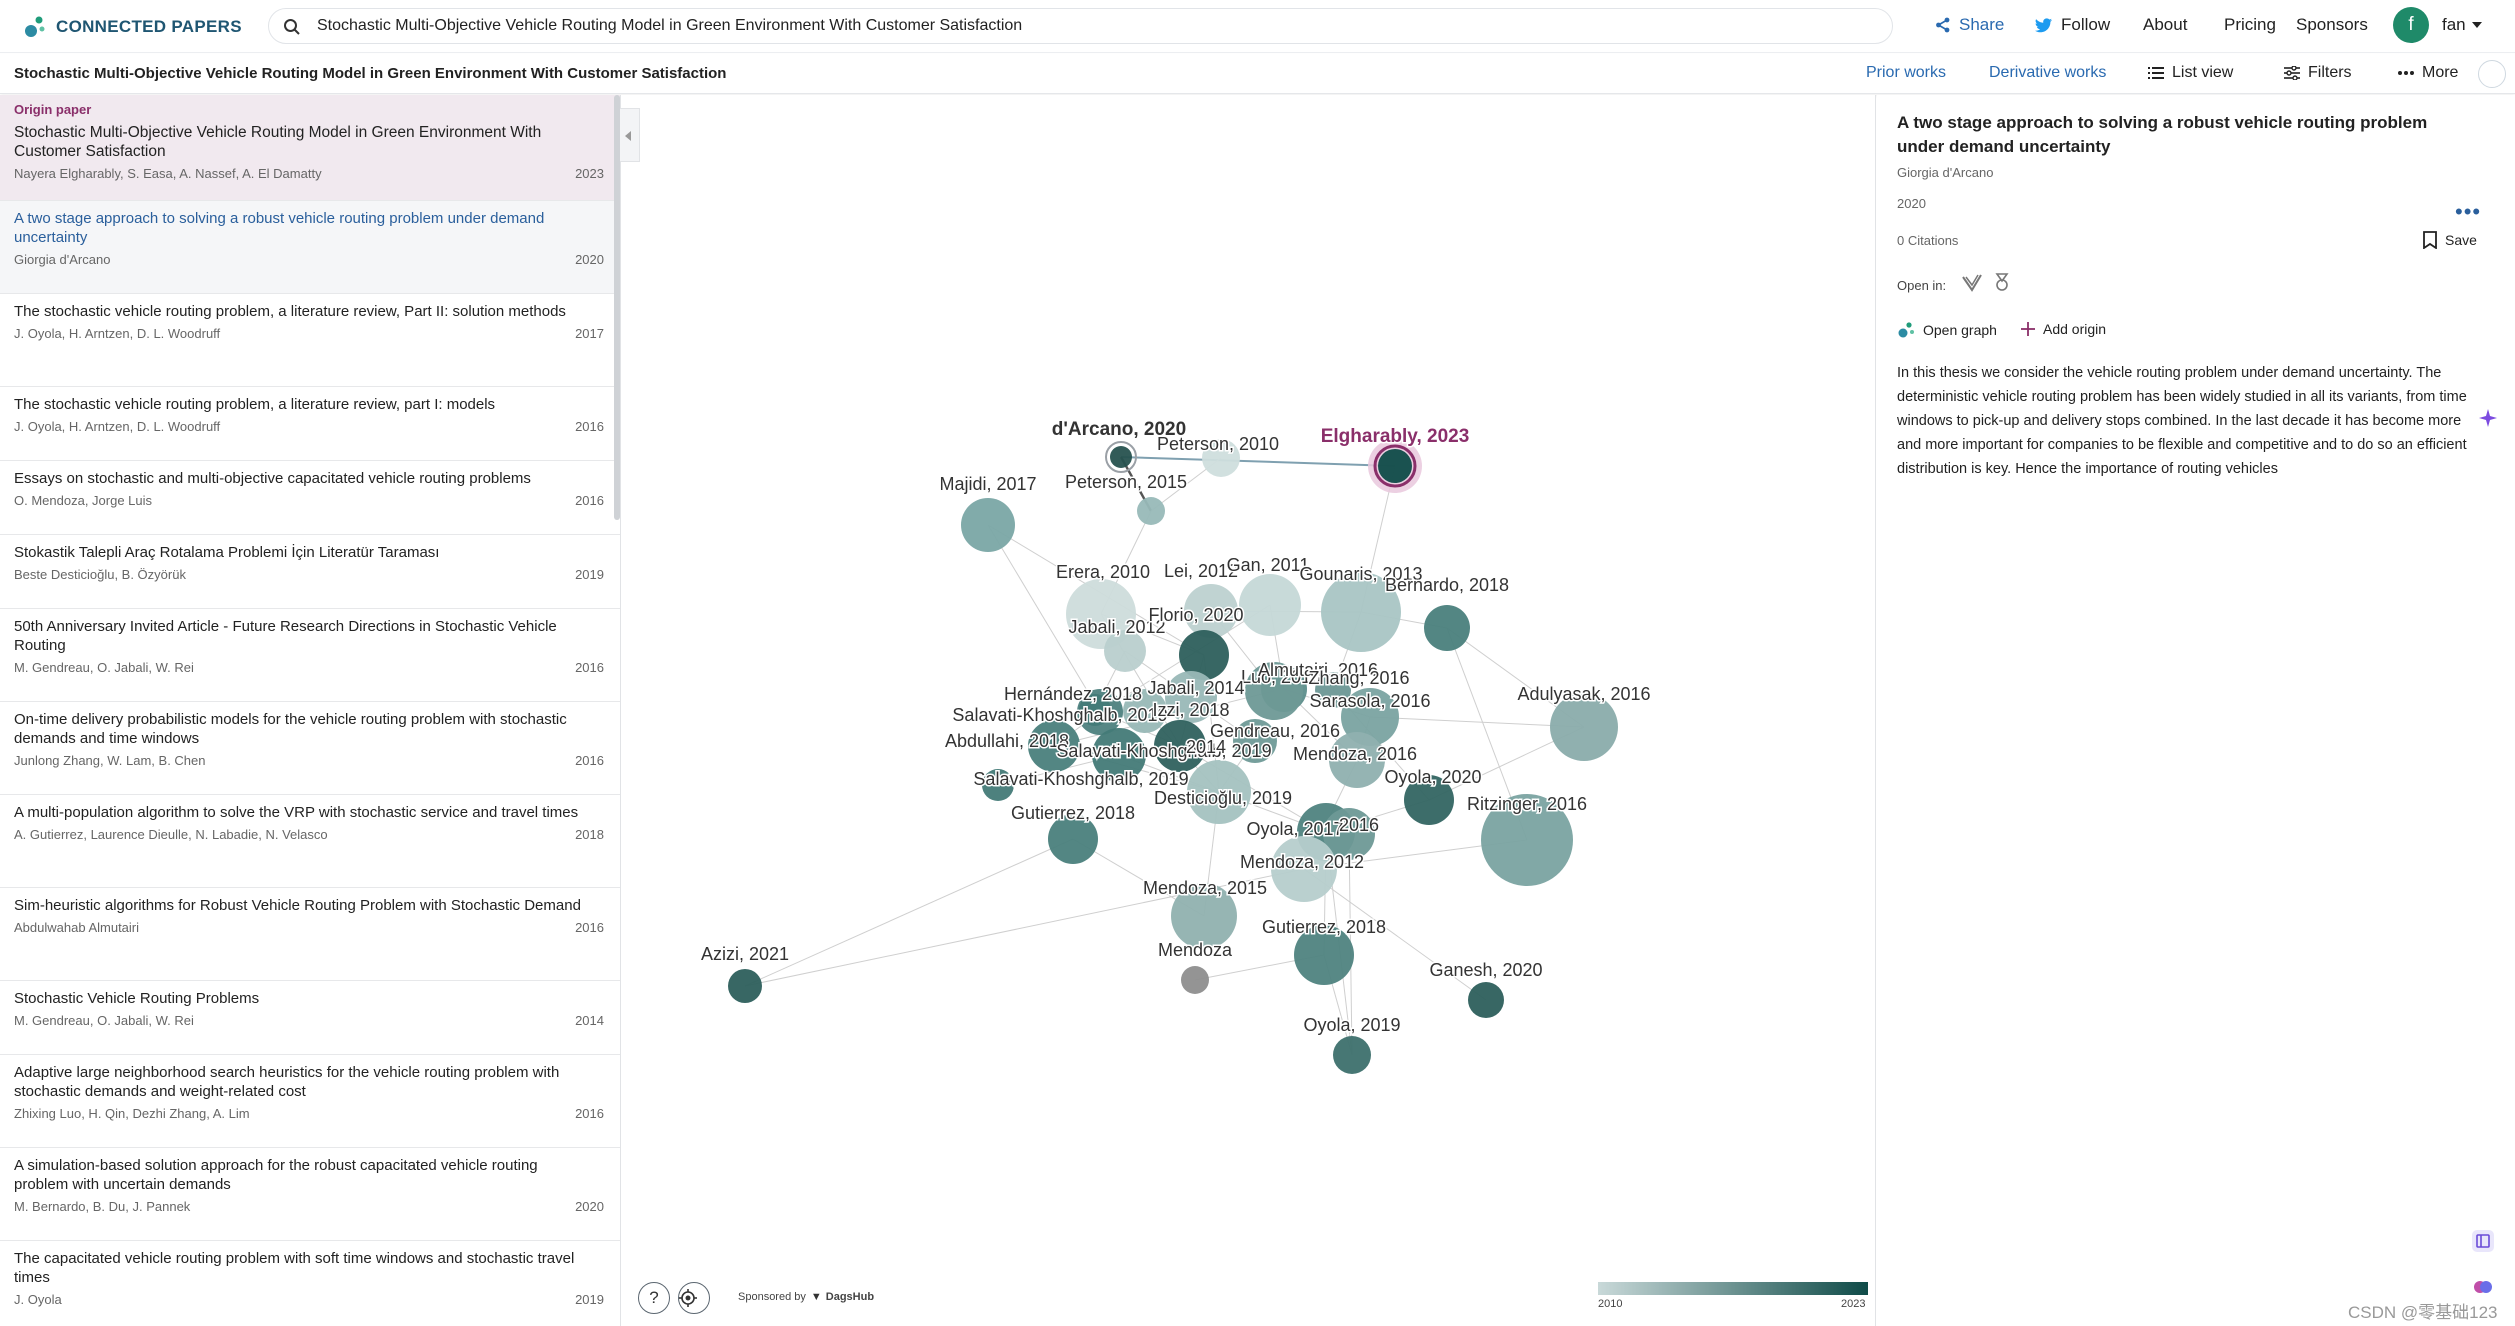 This screenshot has height=1326, width=2515. I want to click on prior-works-button: Prior works, so click(1906, 73).